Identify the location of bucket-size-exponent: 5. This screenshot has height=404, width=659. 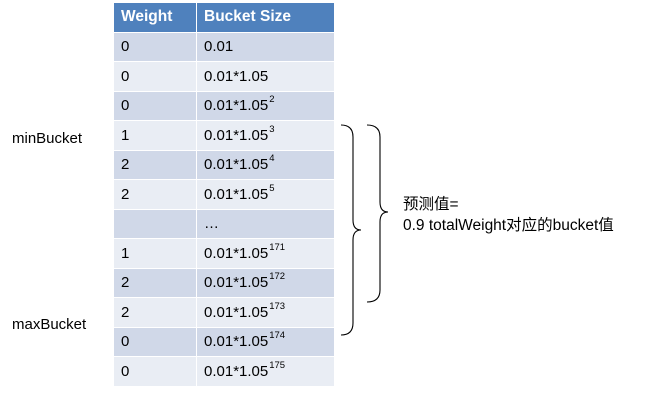
(272, 188).